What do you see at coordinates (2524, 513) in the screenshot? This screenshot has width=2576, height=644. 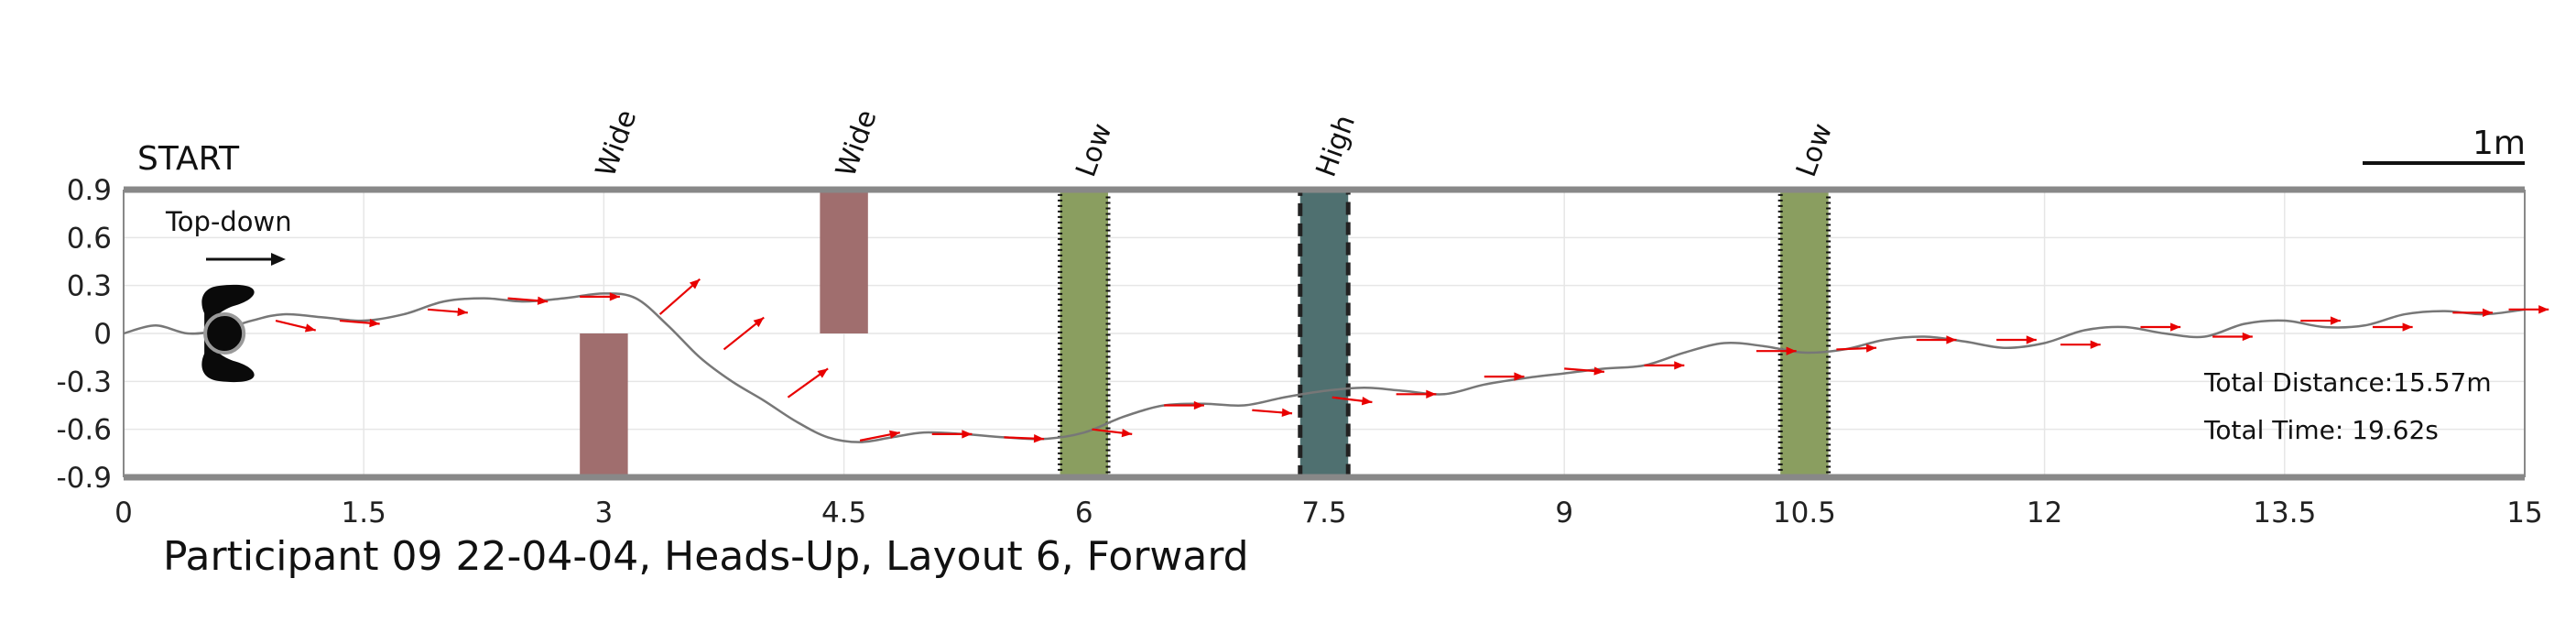 I see `x-tick-label: 15` at bounding box center [2524, 513].